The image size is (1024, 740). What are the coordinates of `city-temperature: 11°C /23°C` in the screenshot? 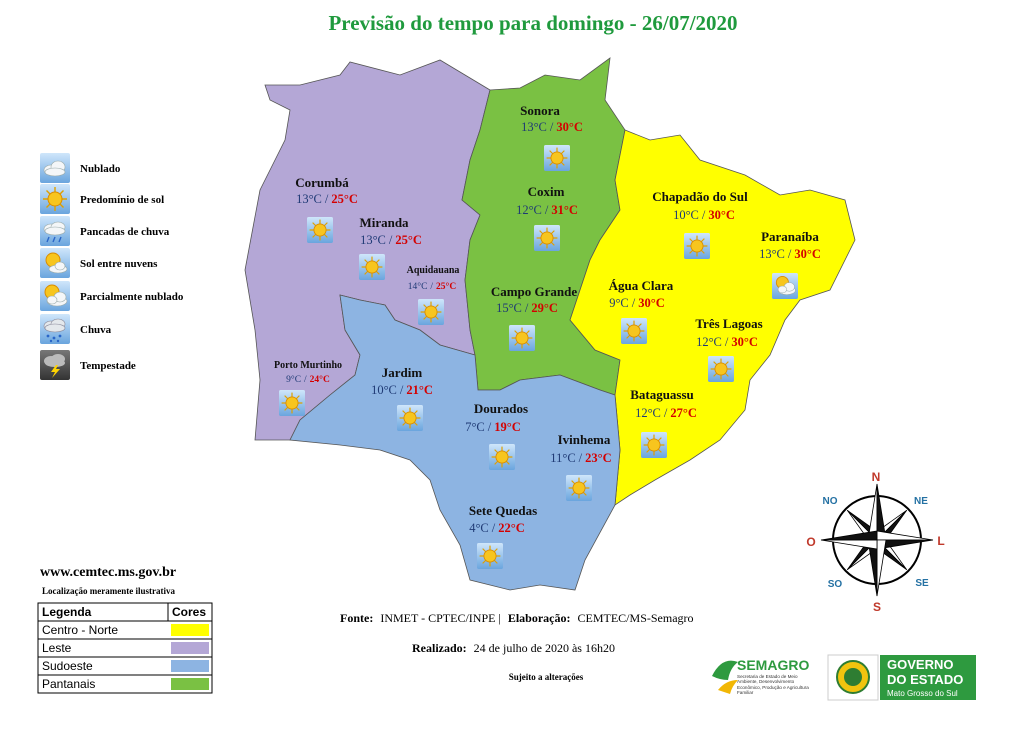 It's located at (580, 458).